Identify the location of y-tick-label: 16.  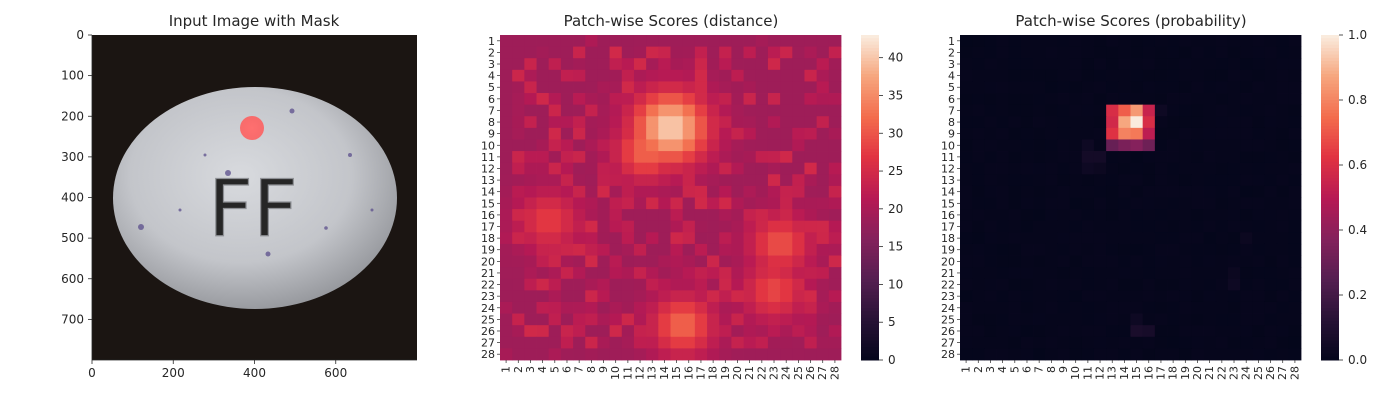
(488, 215).